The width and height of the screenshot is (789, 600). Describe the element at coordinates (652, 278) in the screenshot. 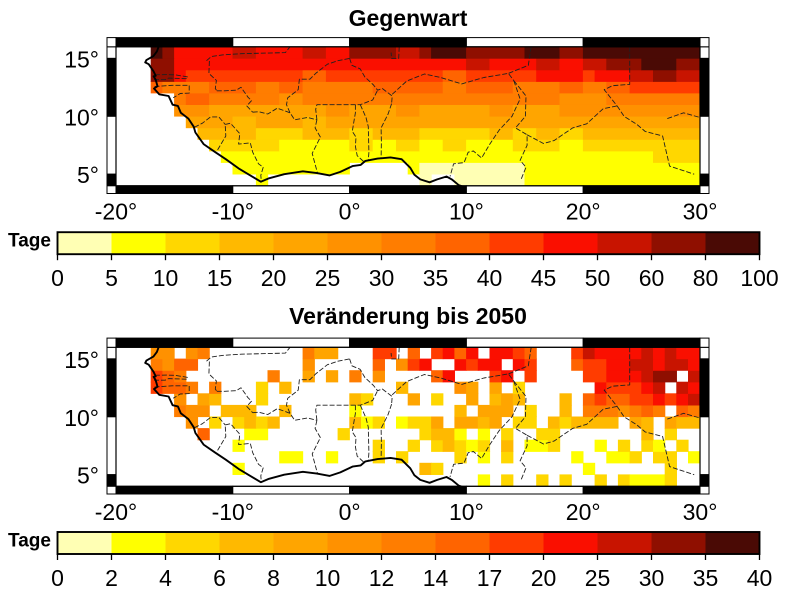

I see `svg-text: 60` at that location.